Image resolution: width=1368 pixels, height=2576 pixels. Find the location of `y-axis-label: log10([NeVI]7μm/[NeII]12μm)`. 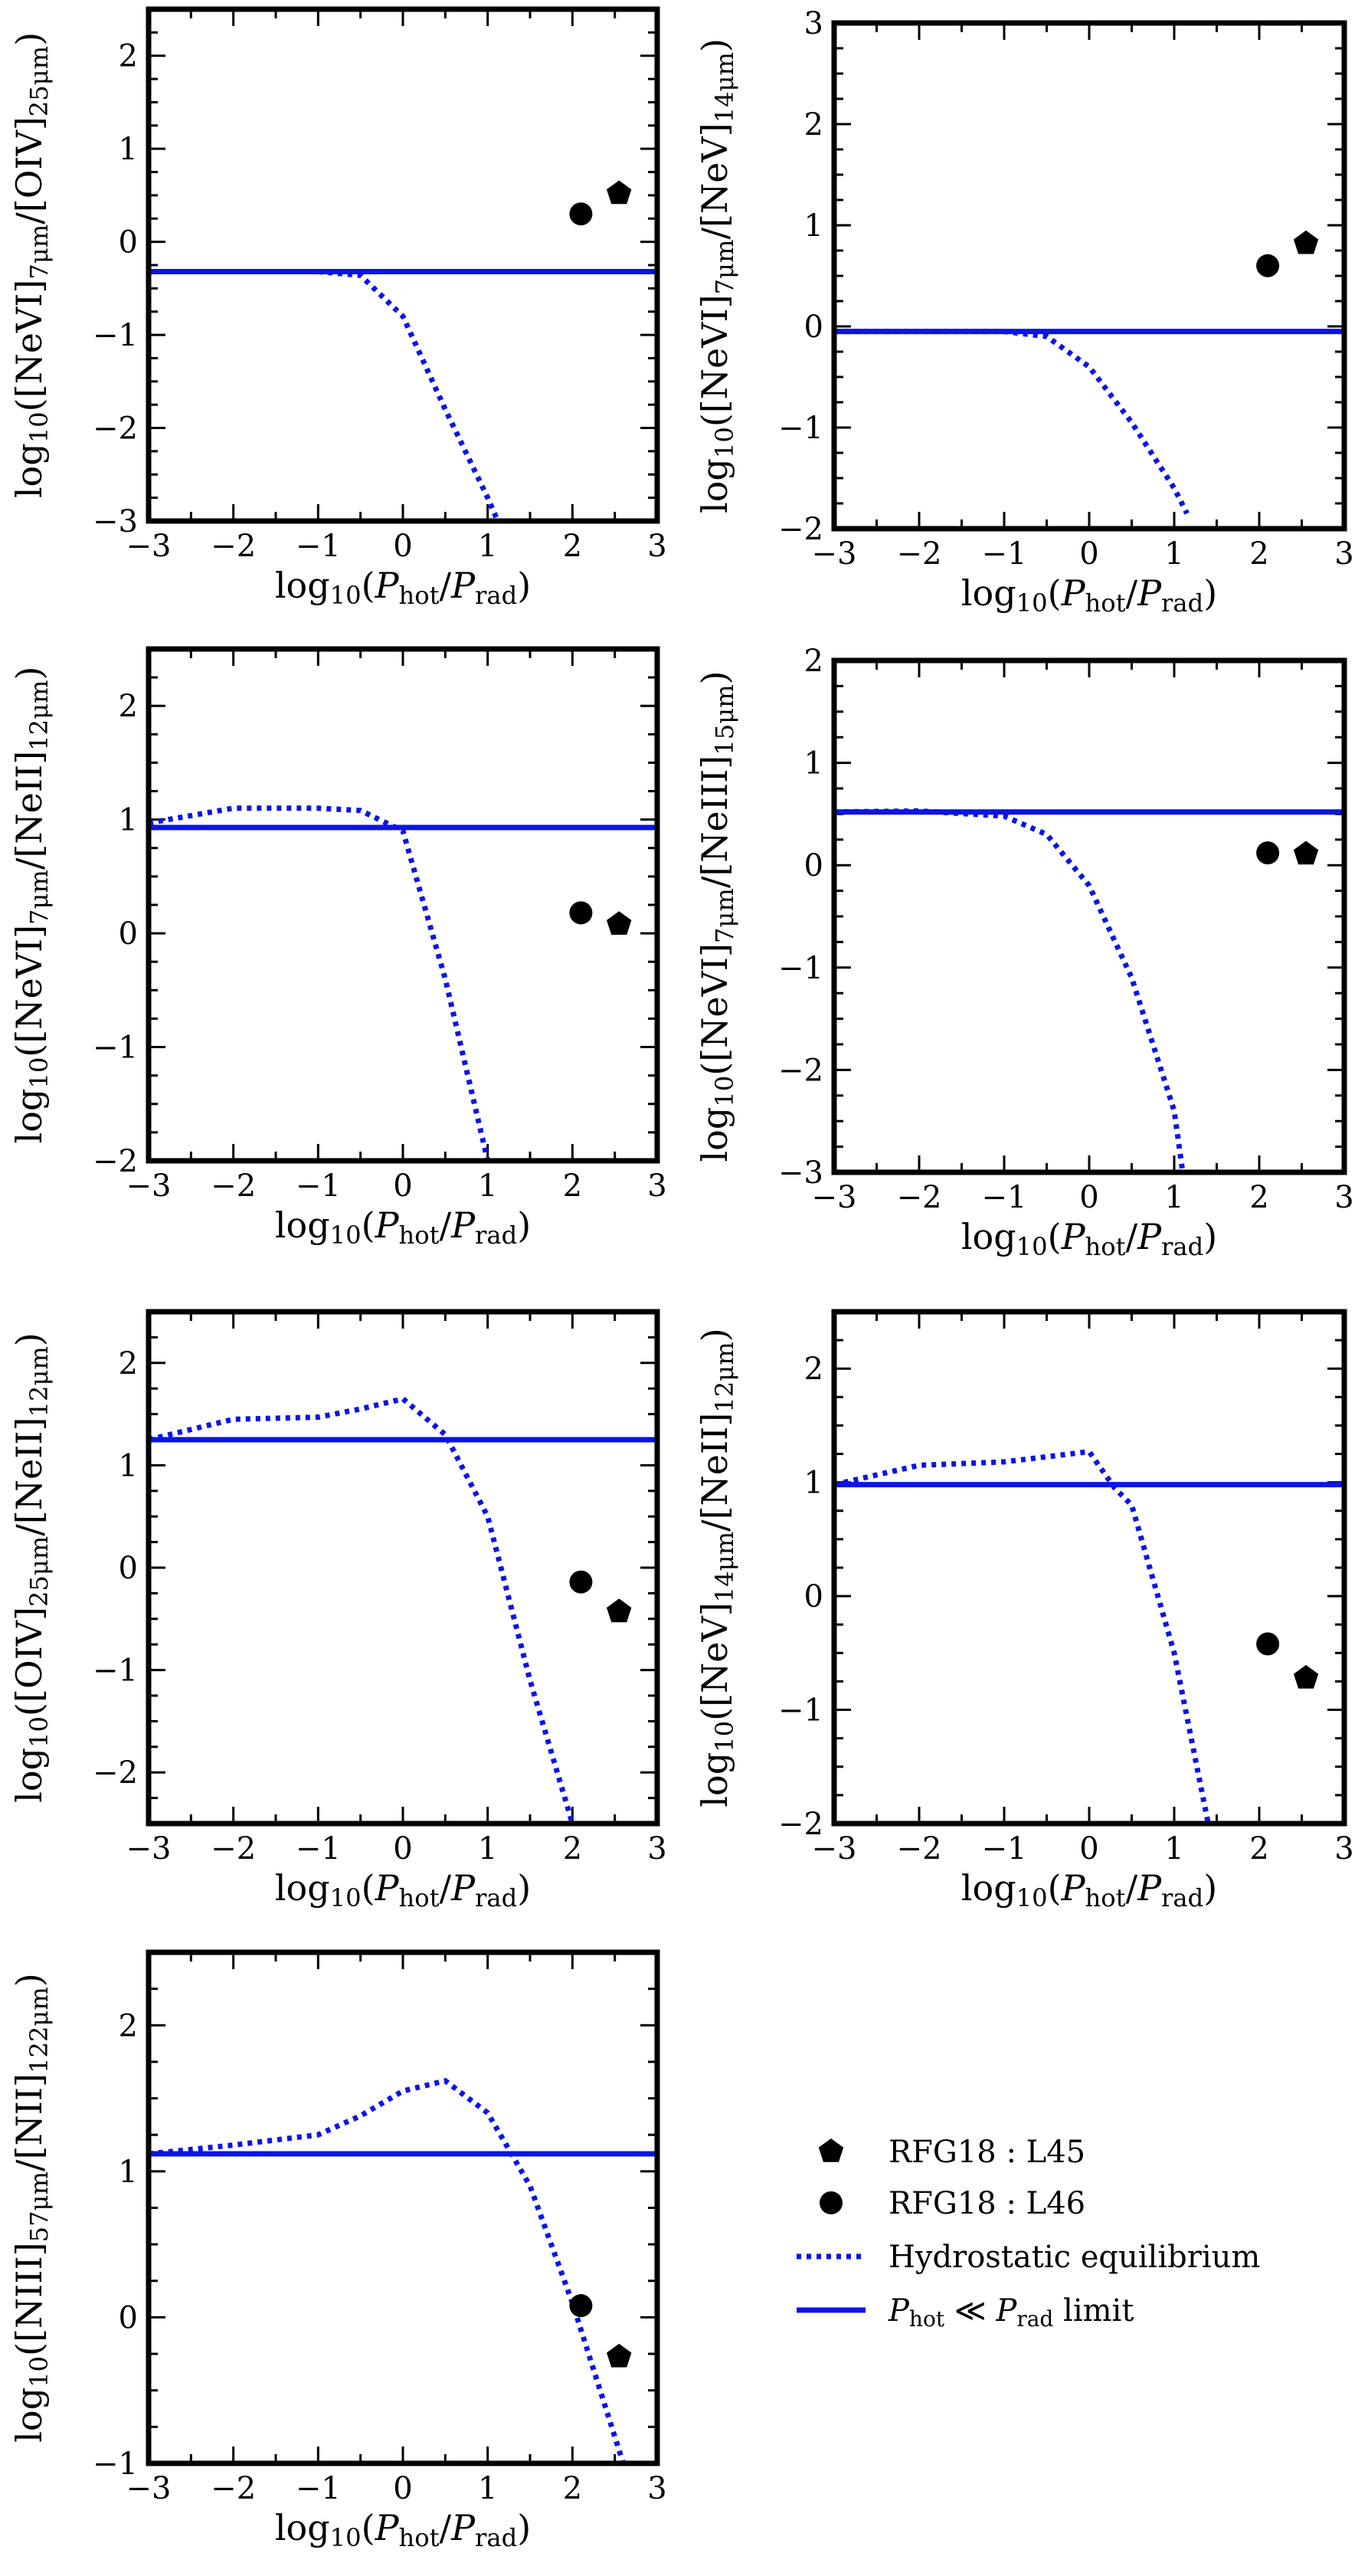

y-axis-label: log10([NeVI]7μm/[NeII]12μm) is located at coordinates (31, 904).